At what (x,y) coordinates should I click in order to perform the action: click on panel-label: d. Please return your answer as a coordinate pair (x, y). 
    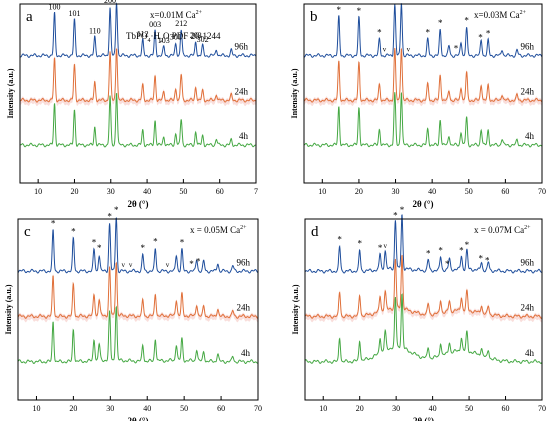
    Looking at the image, I should click on (315, 232).